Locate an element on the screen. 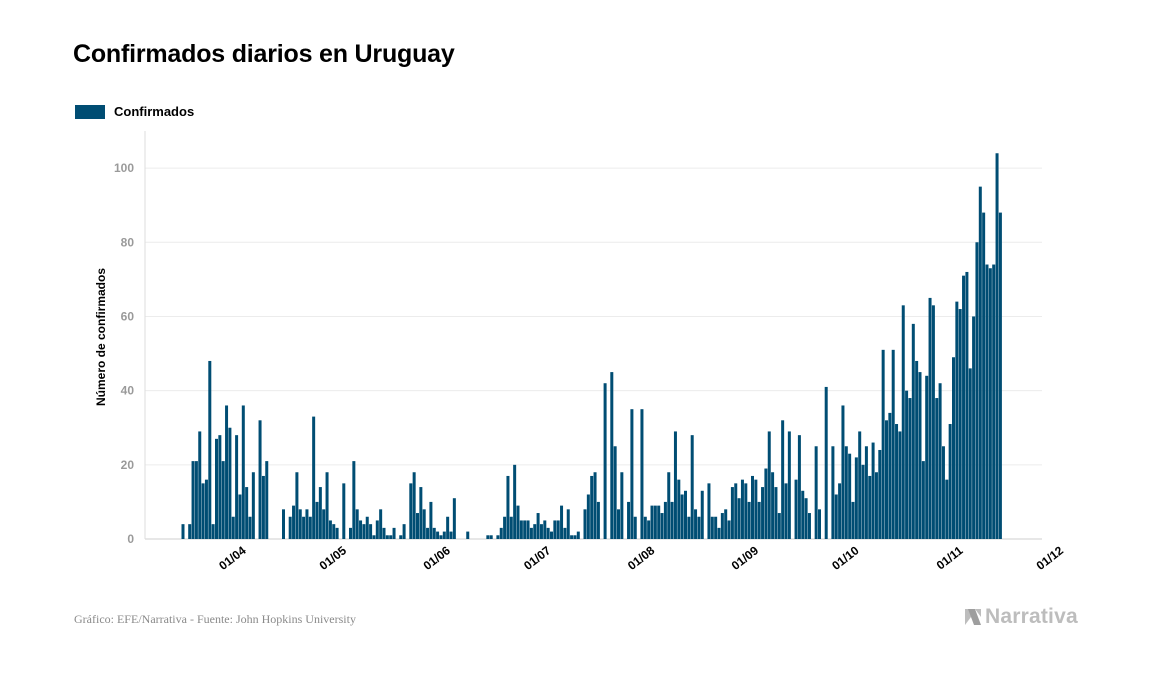  y-tick-label: 20 is located at coordinates (128, 465).